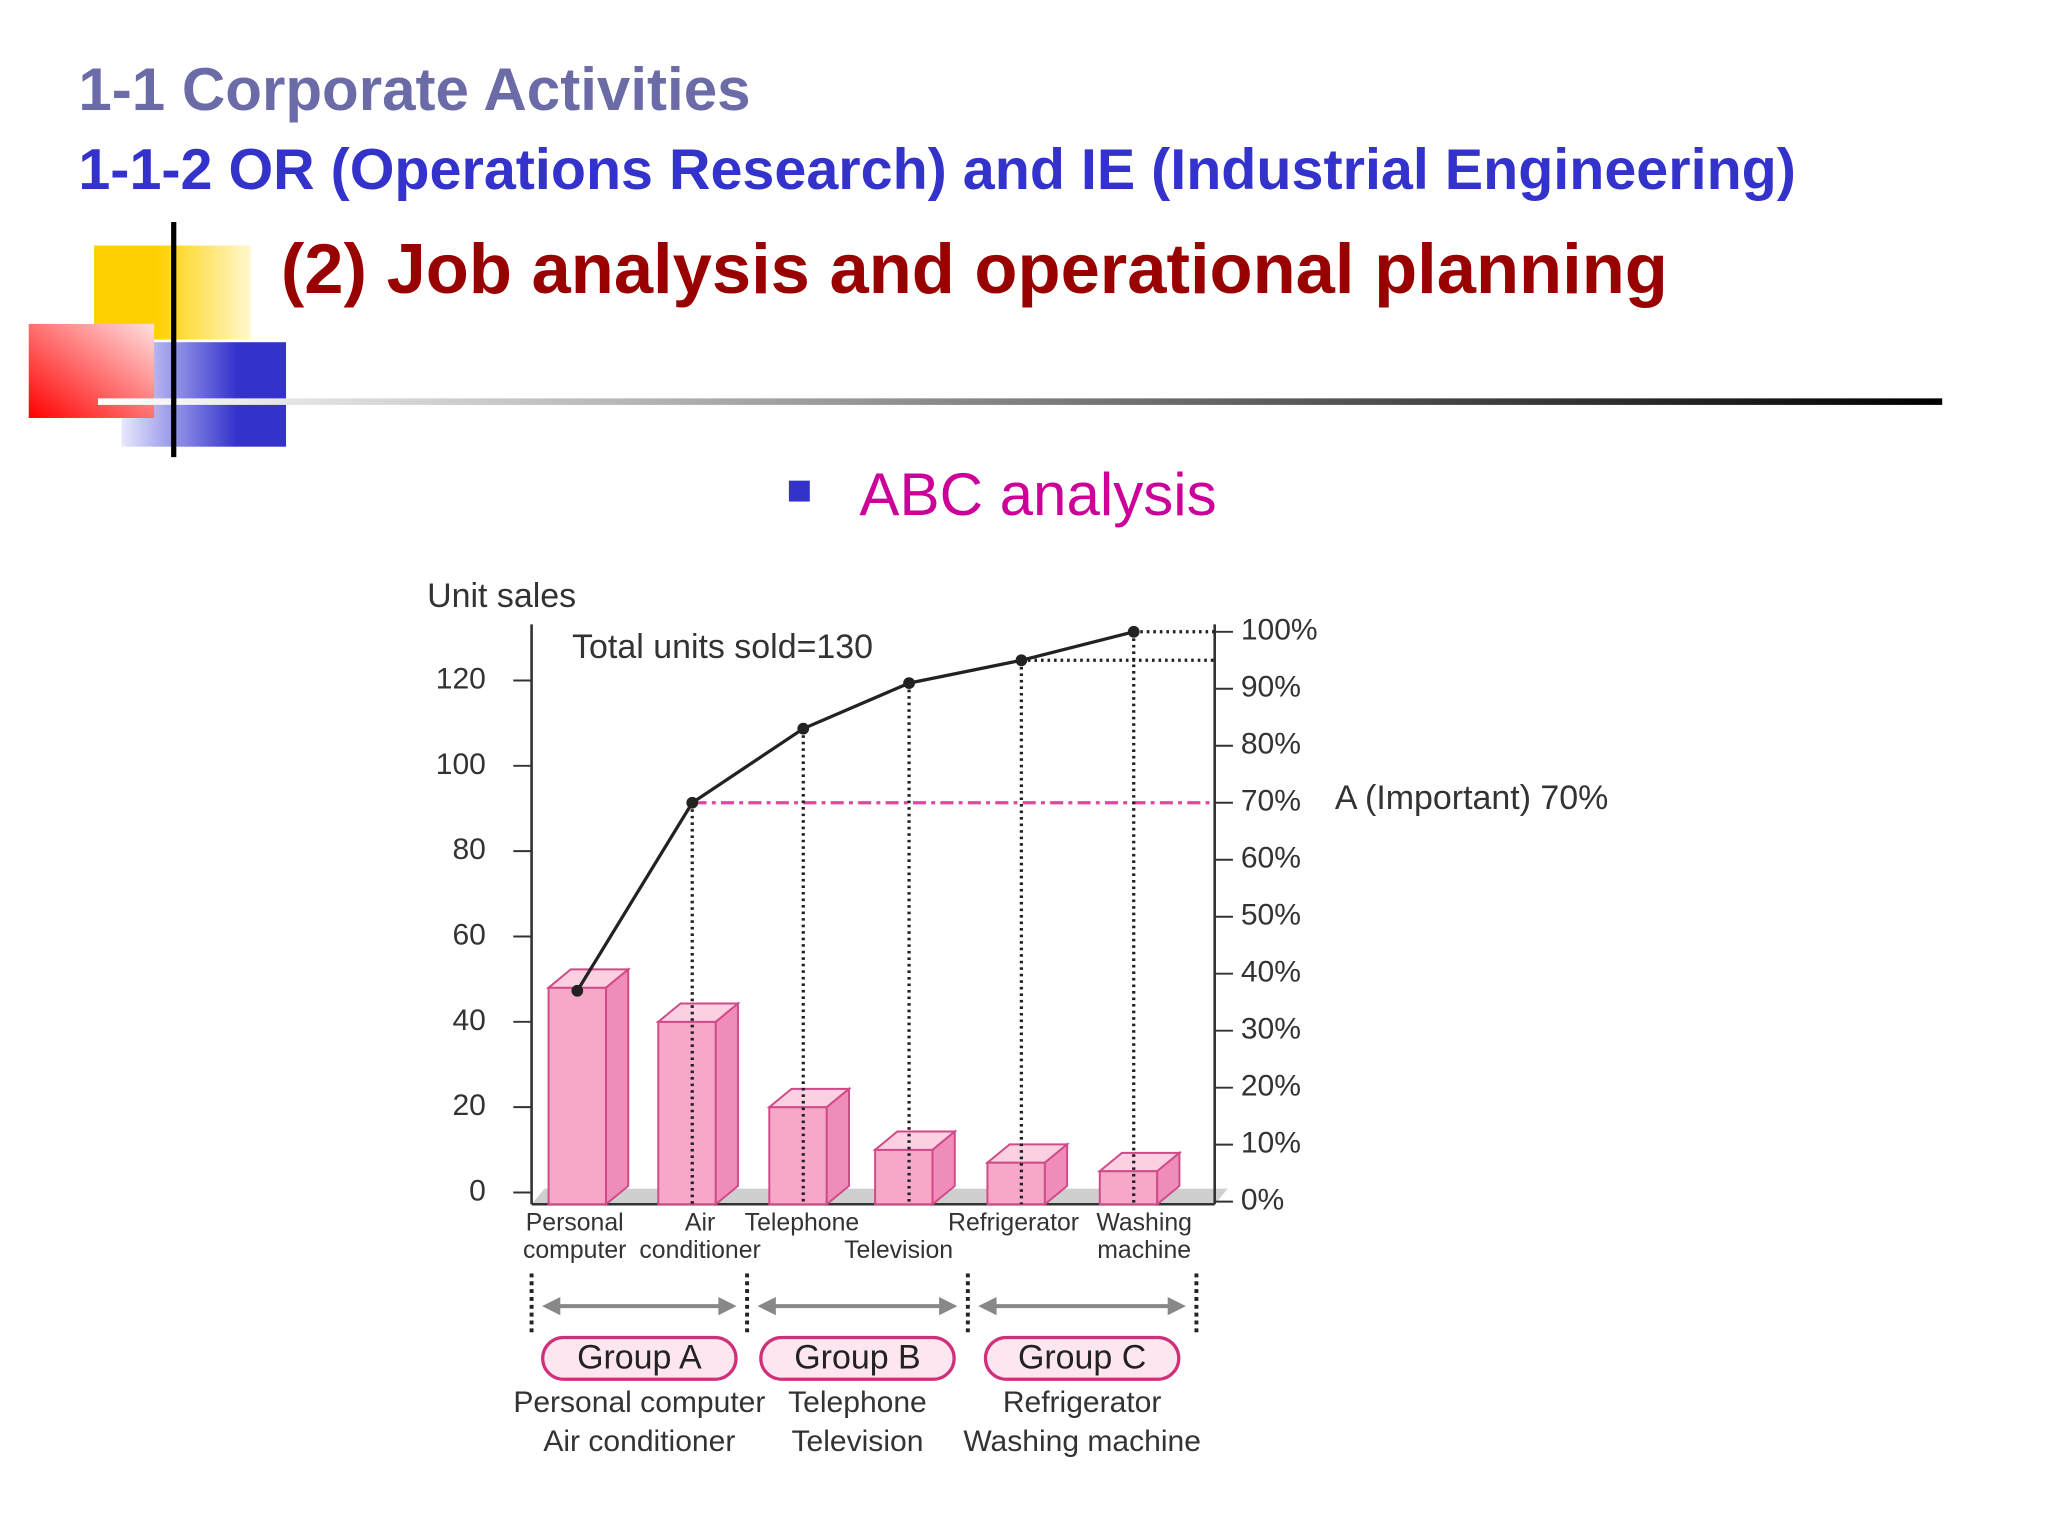  I want to click on y2-tick-label: 100%, so click(1279, 630).